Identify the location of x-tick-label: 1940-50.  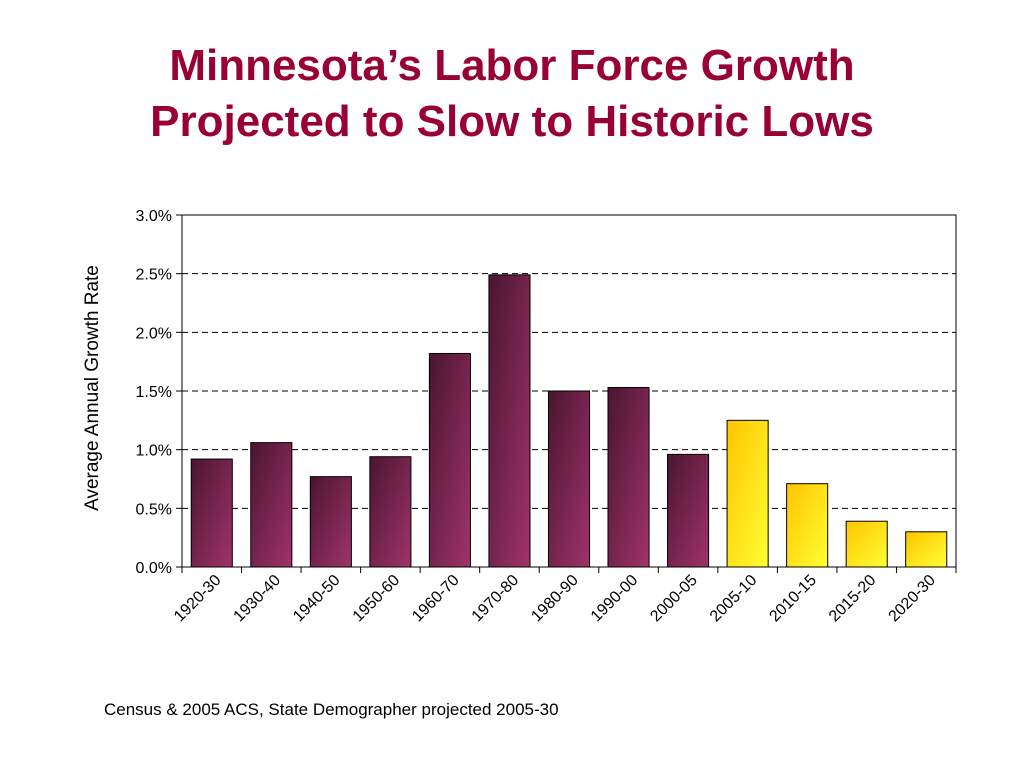
(317, 599).